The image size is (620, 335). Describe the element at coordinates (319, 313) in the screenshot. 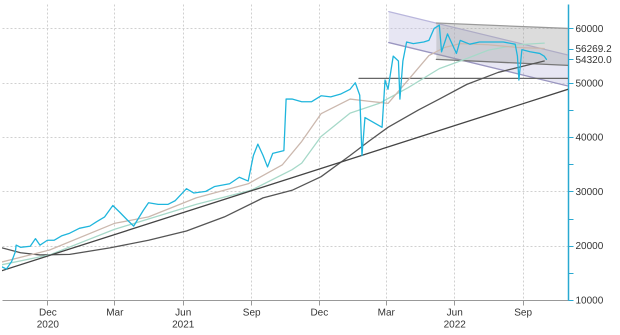

I see `x-tick-label: Dec` at that location.